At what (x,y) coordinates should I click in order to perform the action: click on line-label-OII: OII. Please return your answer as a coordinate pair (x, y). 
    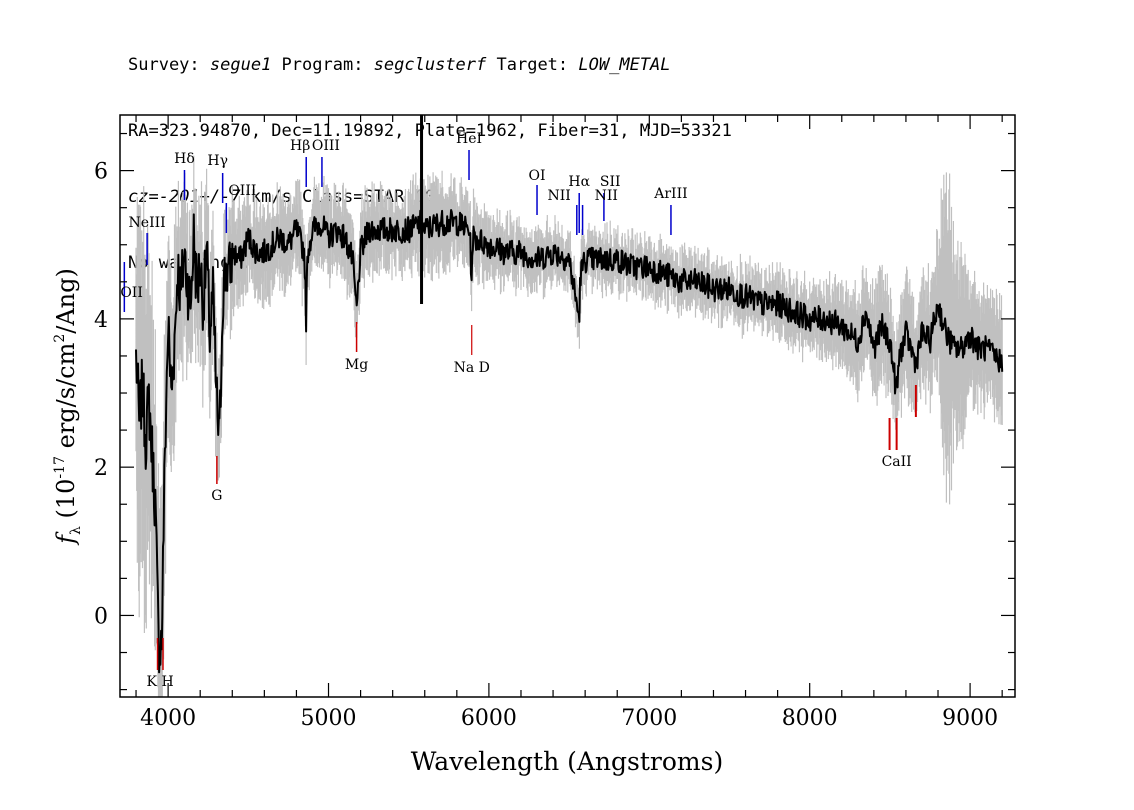
    Looking at the image, I should click on (131, 293).